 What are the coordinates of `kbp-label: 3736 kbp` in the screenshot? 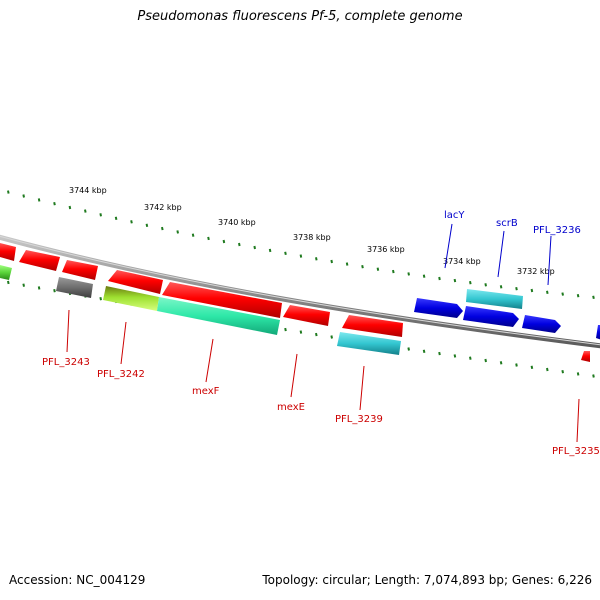 It's located at (386, 249).